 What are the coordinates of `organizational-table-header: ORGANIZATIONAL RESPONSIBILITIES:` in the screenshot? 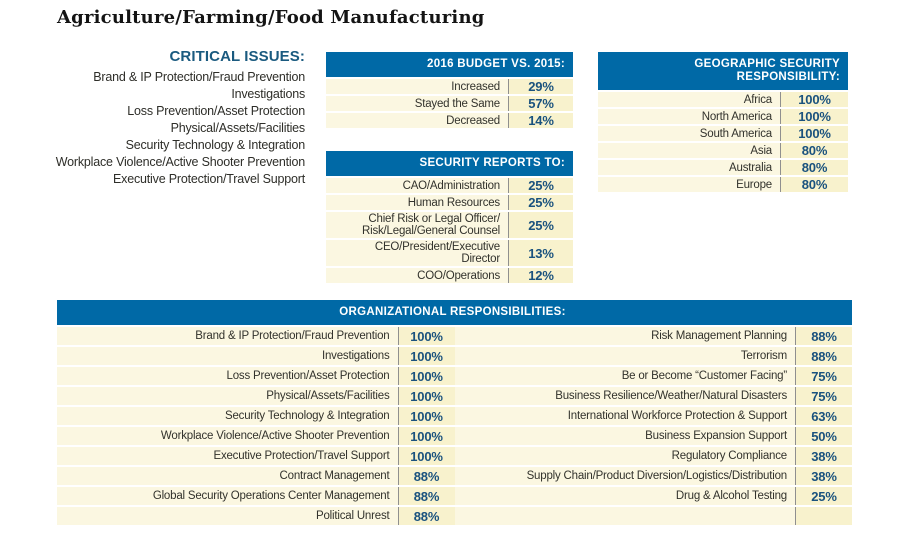 It's located at (454, 312).